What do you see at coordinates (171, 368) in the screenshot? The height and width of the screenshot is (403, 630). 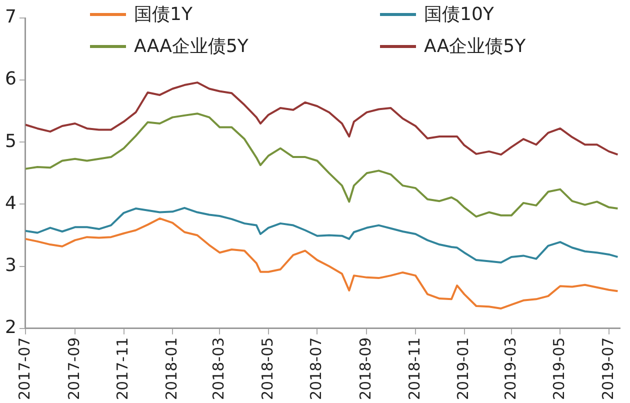 I see `x-tick-label: 2018-01` at bounding box center [171, 368].